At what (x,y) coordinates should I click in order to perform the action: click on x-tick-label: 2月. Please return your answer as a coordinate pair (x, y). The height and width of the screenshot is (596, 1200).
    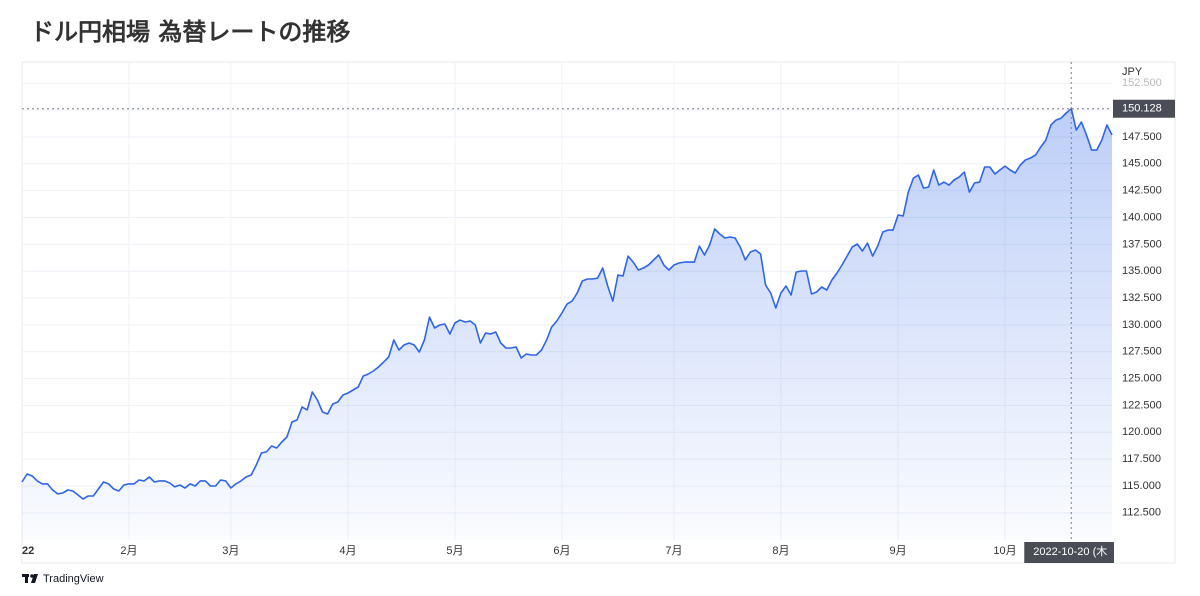
    Looking at the image, I should click on (128, 551).